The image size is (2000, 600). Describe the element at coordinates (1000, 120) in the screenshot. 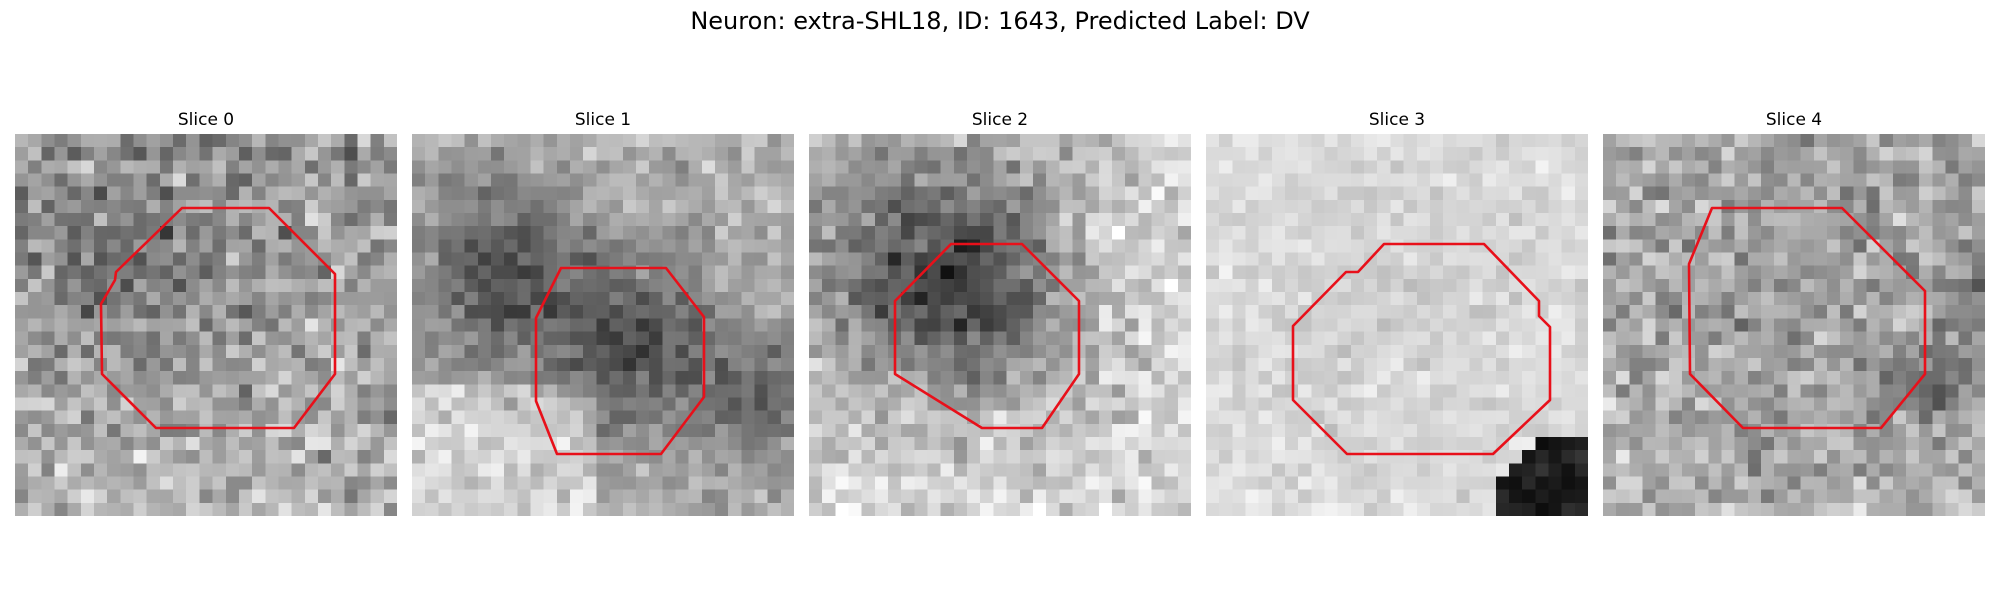

I see `slice-title: Slice 2` at that location.